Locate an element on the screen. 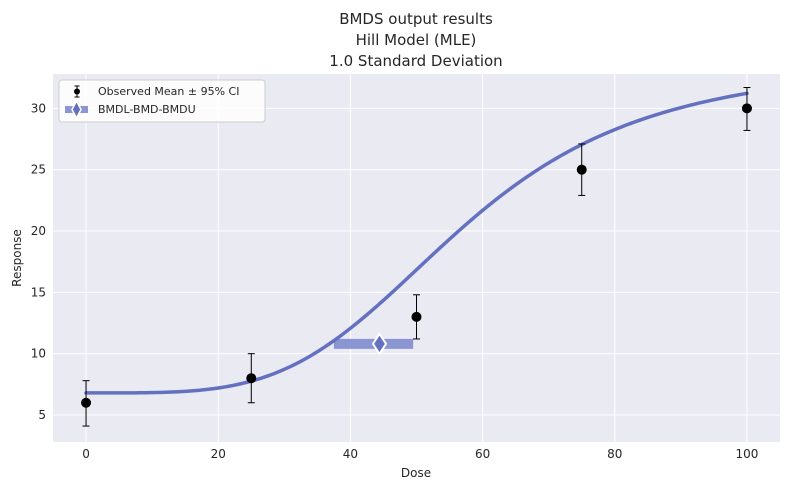 This screenshot has height=490, width=790. legend-entry-bmd: BMDL-BMD-BMDU is located at coordinates (130, 109).